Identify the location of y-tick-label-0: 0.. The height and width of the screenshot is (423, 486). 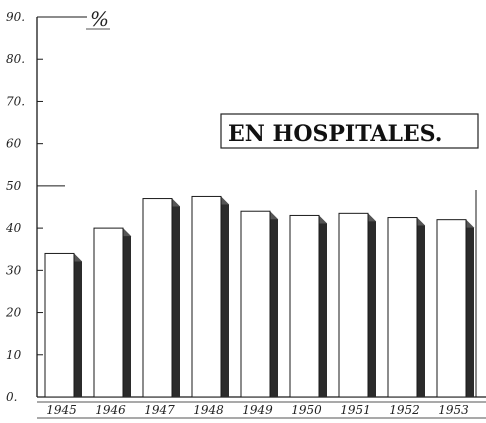
(11, 397).